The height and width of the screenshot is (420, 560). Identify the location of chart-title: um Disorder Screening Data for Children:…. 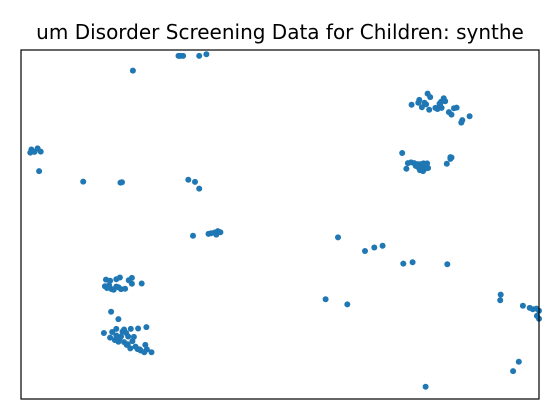
(280, 32).